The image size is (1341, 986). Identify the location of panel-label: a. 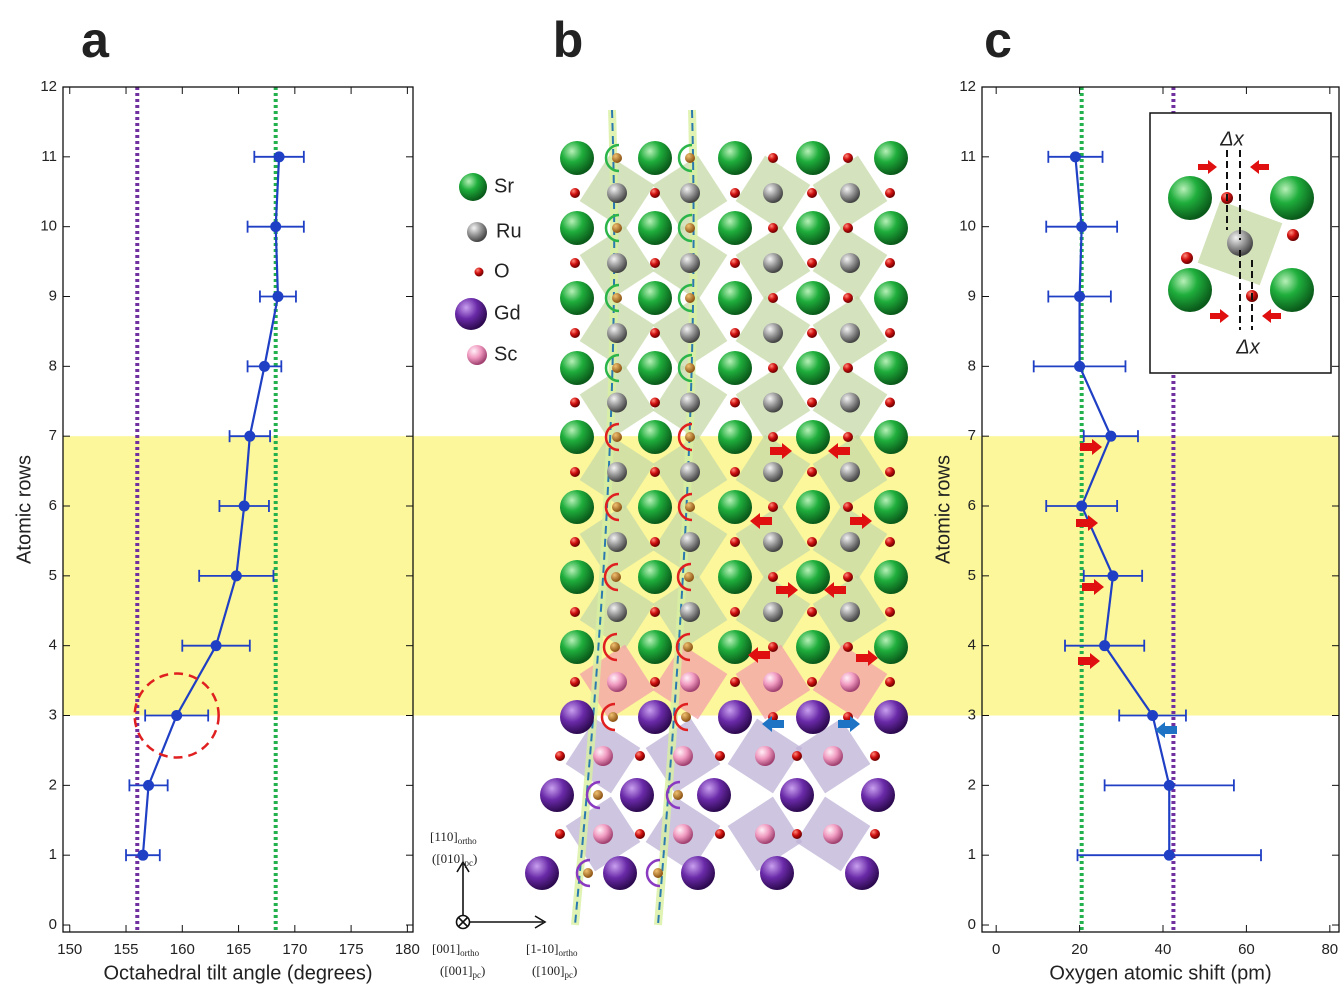
(95, 40).